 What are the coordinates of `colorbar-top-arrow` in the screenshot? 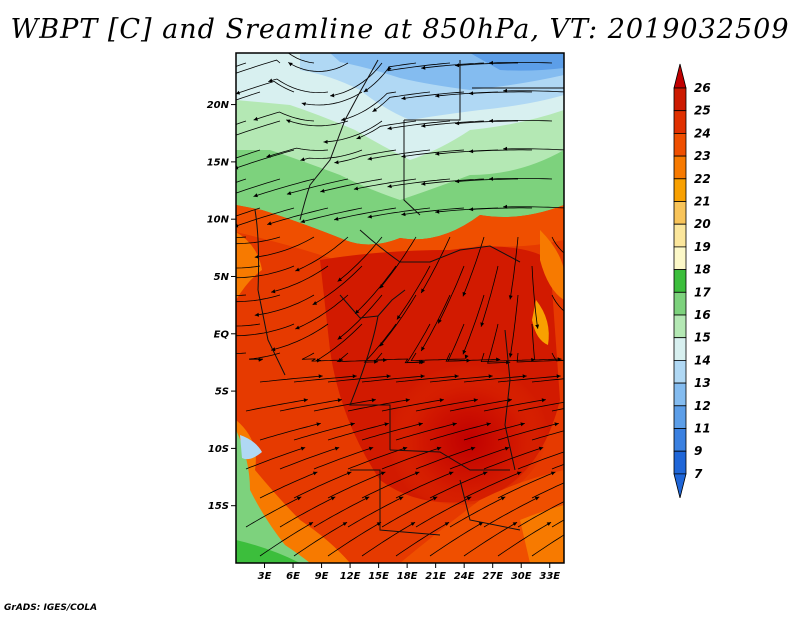 It's located at (680, 76).